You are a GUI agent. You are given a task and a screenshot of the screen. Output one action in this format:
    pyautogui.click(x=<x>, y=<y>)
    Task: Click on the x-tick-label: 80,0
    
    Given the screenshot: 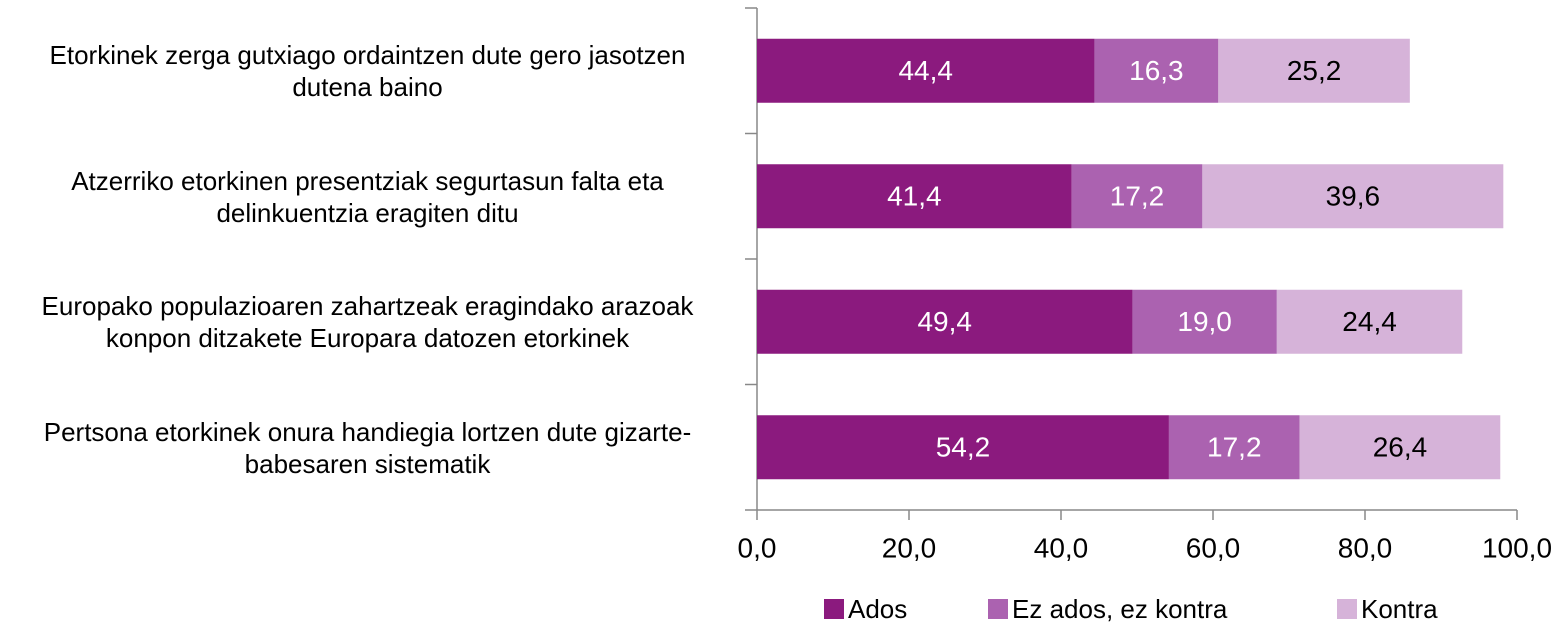 What is the action you would take?
    pyautogui.click(x=1365, y=547)
    